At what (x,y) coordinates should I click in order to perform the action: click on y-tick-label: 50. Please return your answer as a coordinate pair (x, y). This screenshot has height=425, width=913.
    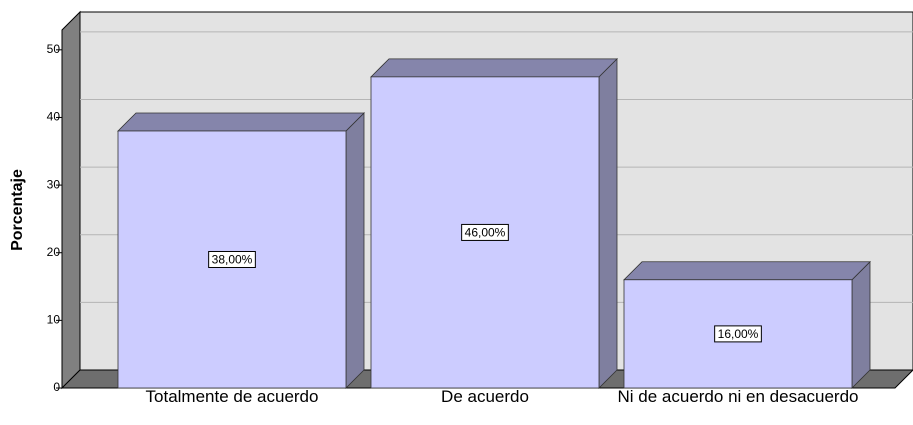
    Looking at the image, I should click on (54, 49).